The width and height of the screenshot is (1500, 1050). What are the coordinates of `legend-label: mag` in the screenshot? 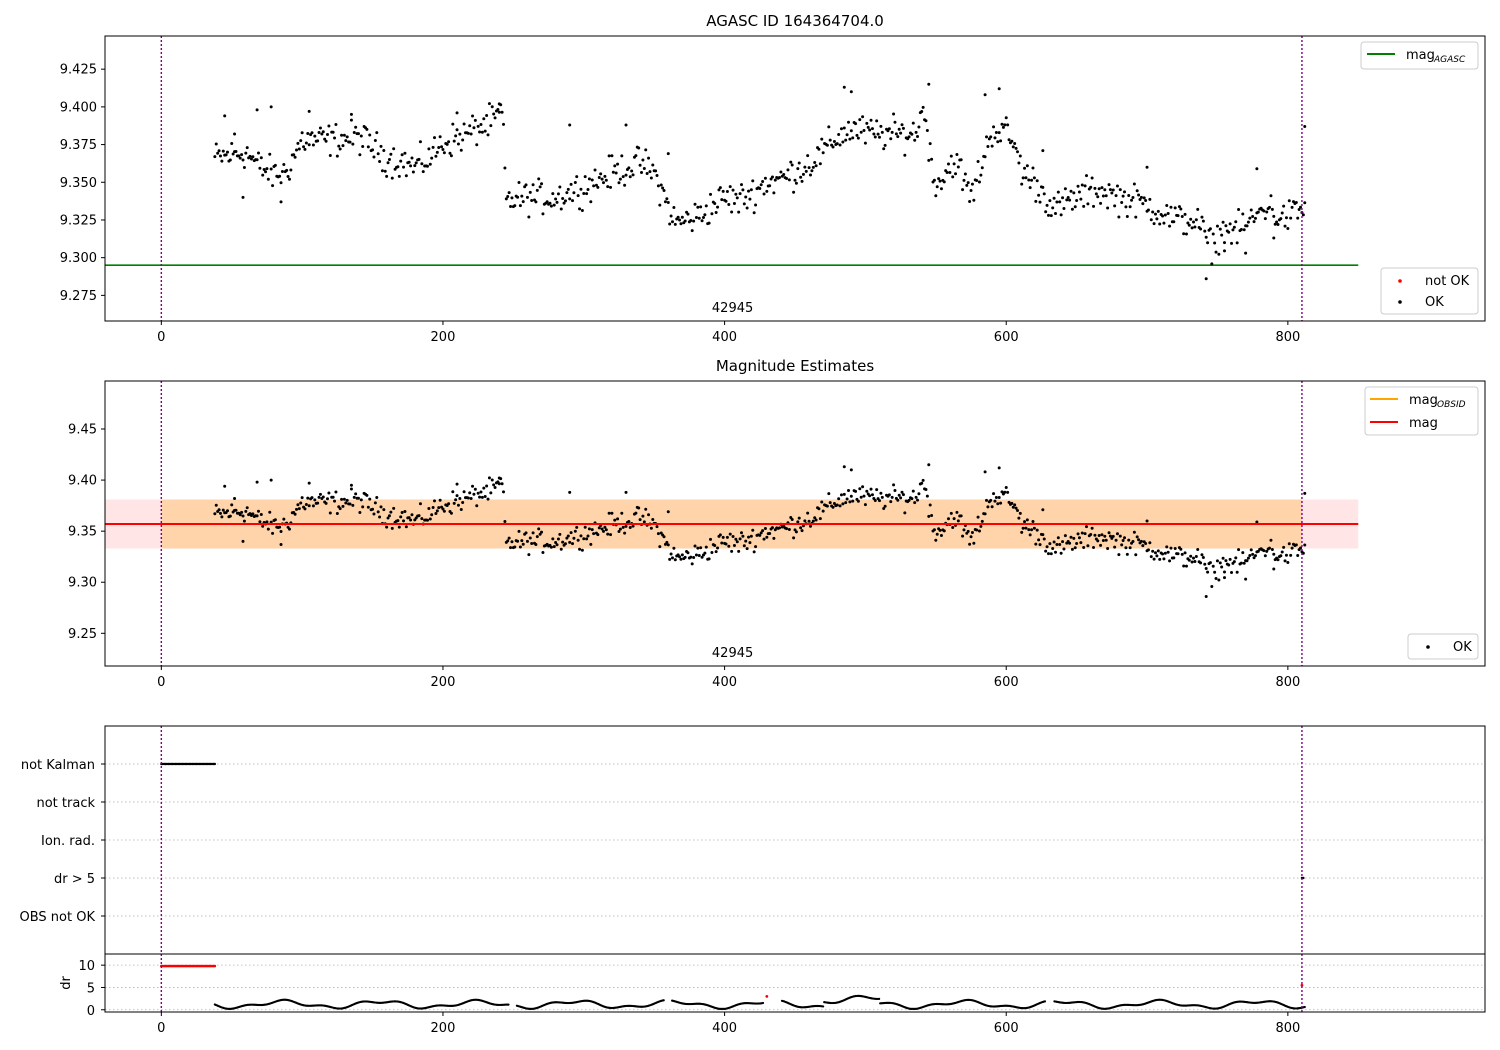 It's located at (1420, 55).